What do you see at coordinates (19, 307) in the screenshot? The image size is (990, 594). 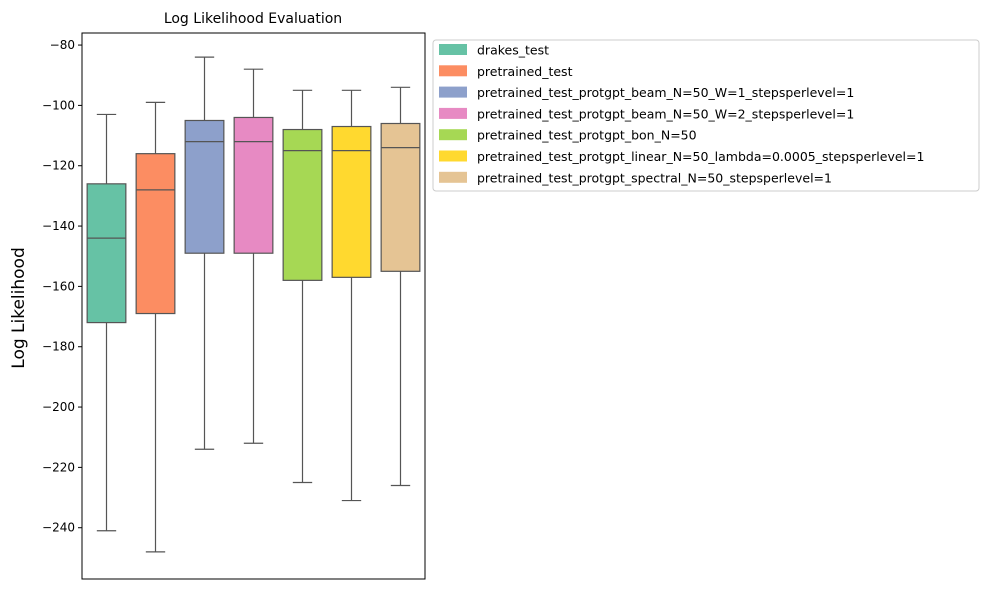 I see `y-axis-label: Log Likelihood` at bounding box center [19, 307].